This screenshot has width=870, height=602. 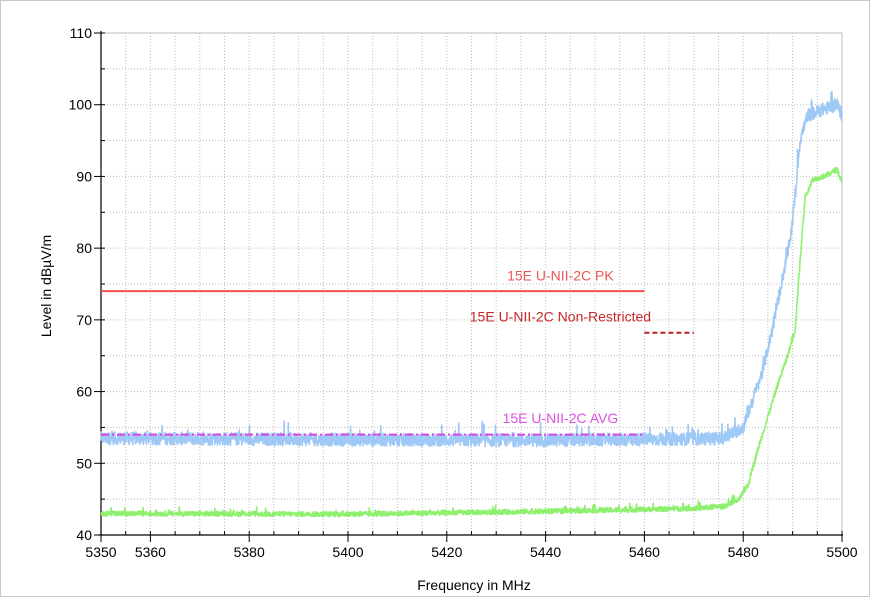 What do you see at coordinates (545, 552) in the screenshot?
I see `x-tick-label: 5440` at bounding box center [545, 552].